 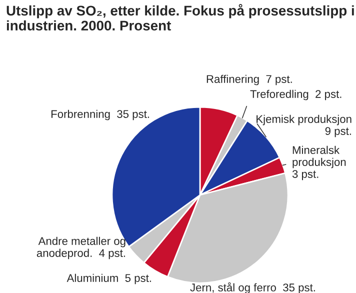 What do you see at coordinates (296, 95) in the screenshot?
I see `slice-label: Treforedling 2 pst.` at bounding box center [296, 95].